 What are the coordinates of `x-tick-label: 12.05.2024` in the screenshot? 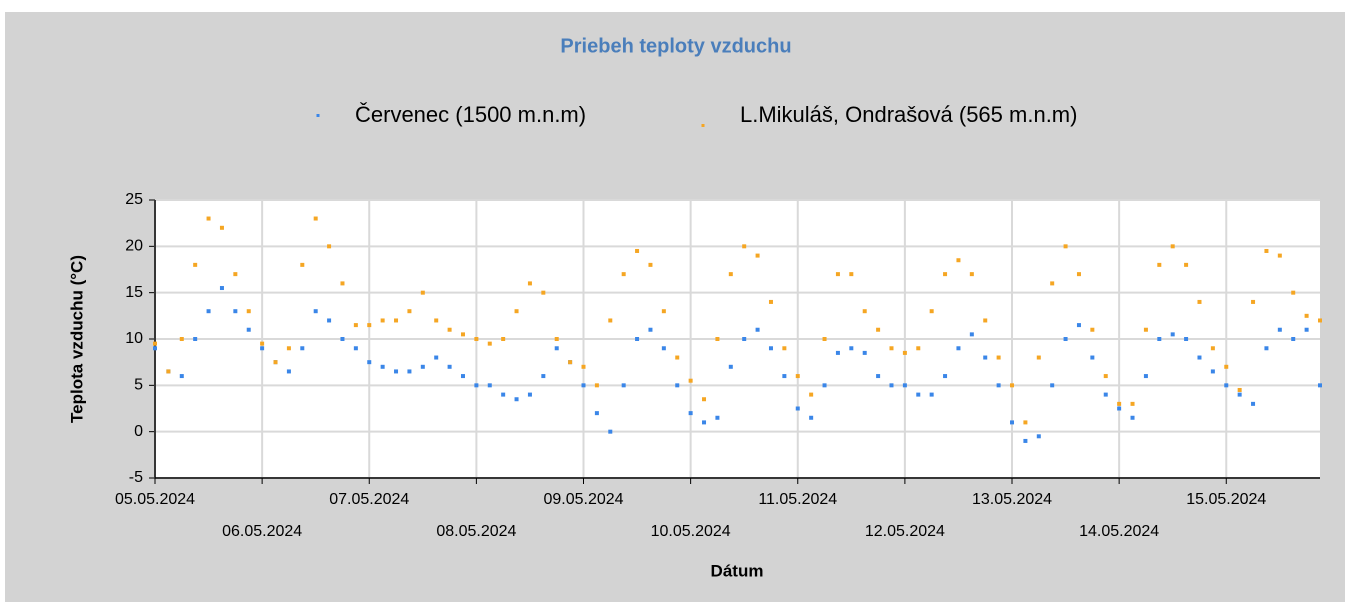 It's located at (905, 531).